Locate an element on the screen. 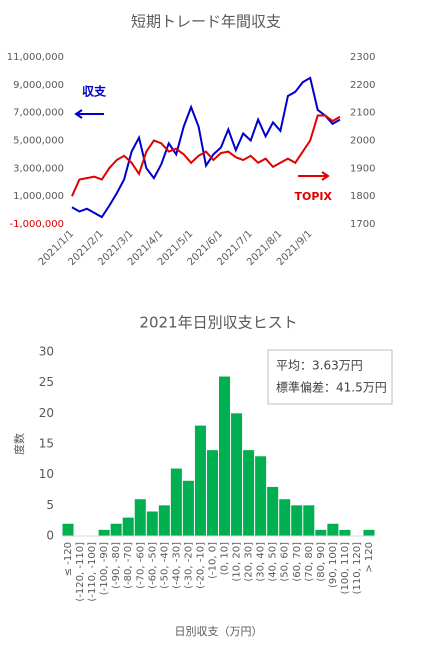 This screenshot has width=426, height=652. y-tick-label: 9,000,000 is located at coordinates (38, 85).